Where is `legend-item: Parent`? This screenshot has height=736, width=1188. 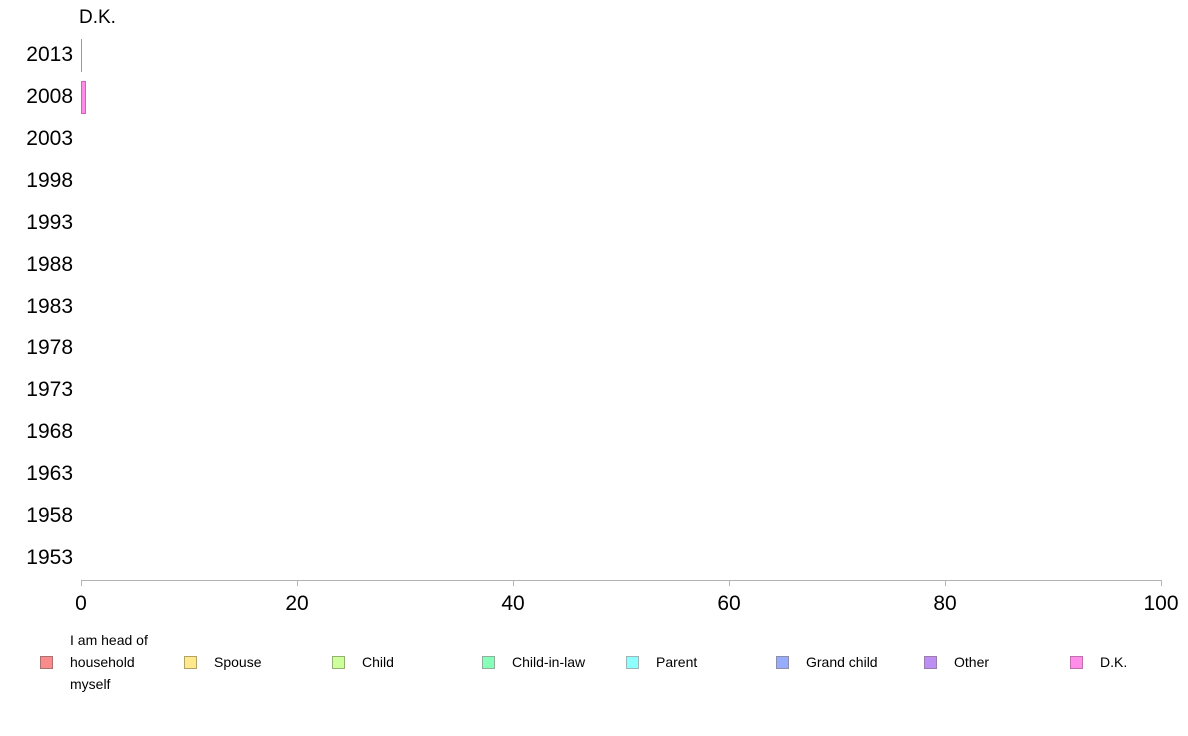 legend-item: Parent is located at coordinates (661, 662).